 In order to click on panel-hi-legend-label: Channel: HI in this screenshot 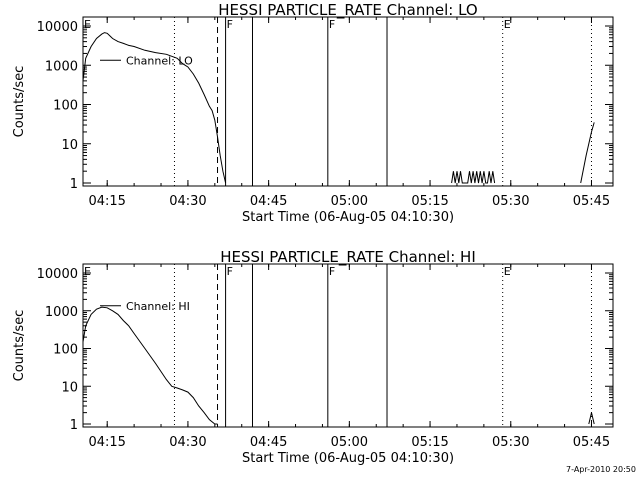, I will do `click(158, 306)`.